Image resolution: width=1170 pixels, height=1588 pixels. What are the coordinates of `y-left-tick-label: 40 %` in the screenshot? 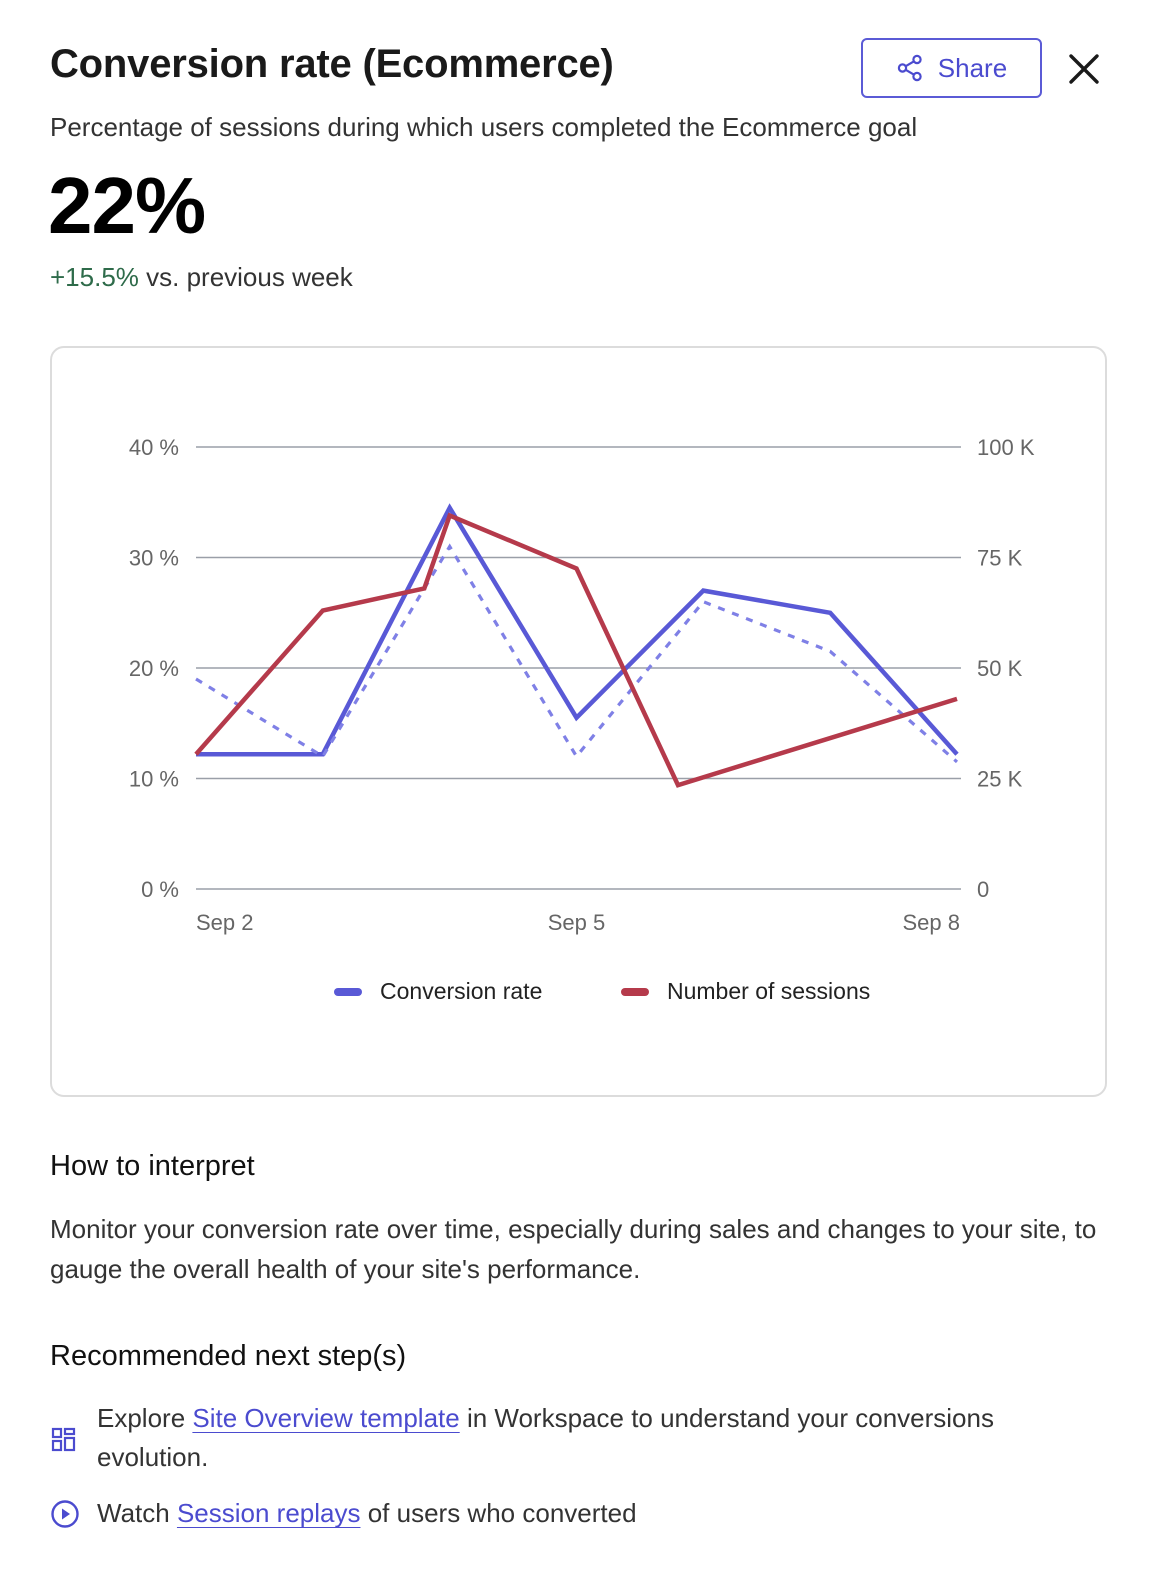 It's located at (154, 447).